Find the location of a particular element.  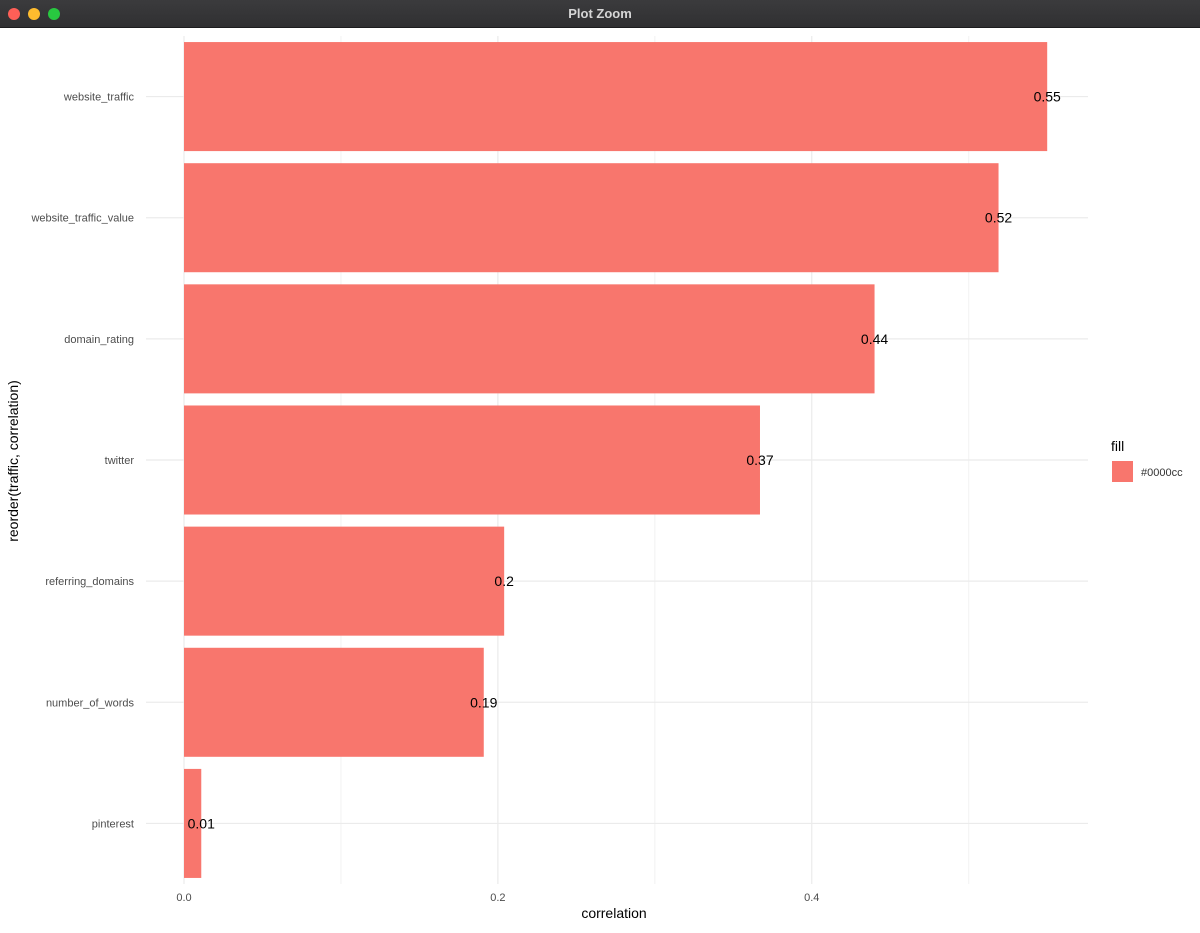

data-label: 0.55 is located at coordinates (1047, 97).